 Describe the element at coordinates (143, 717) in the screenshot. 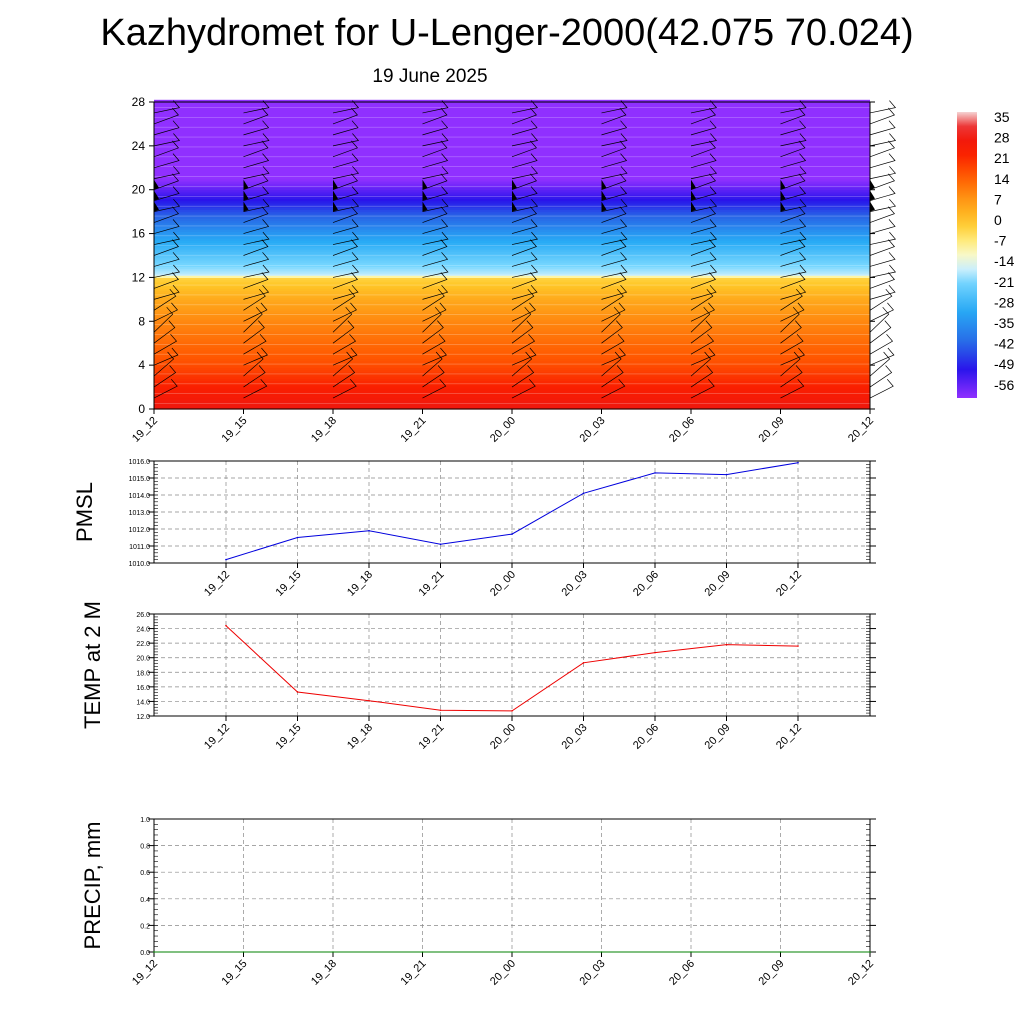

I see `y-tick-label: 12.0` at that location.